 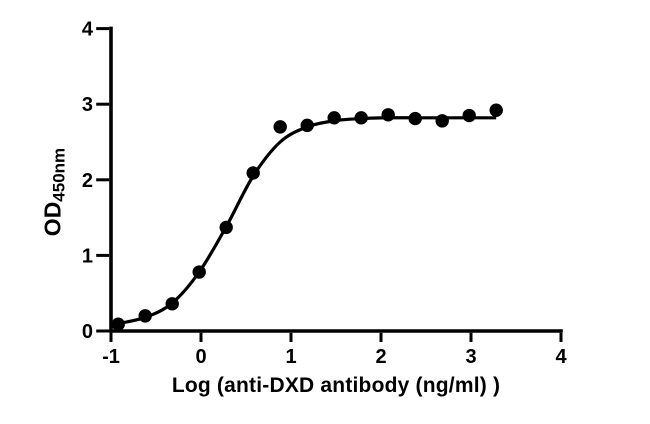 What do you see at coordinates (87, 181) in the screenshot?
I see `y-tick-label: 2` at bounding box center [87, 181].